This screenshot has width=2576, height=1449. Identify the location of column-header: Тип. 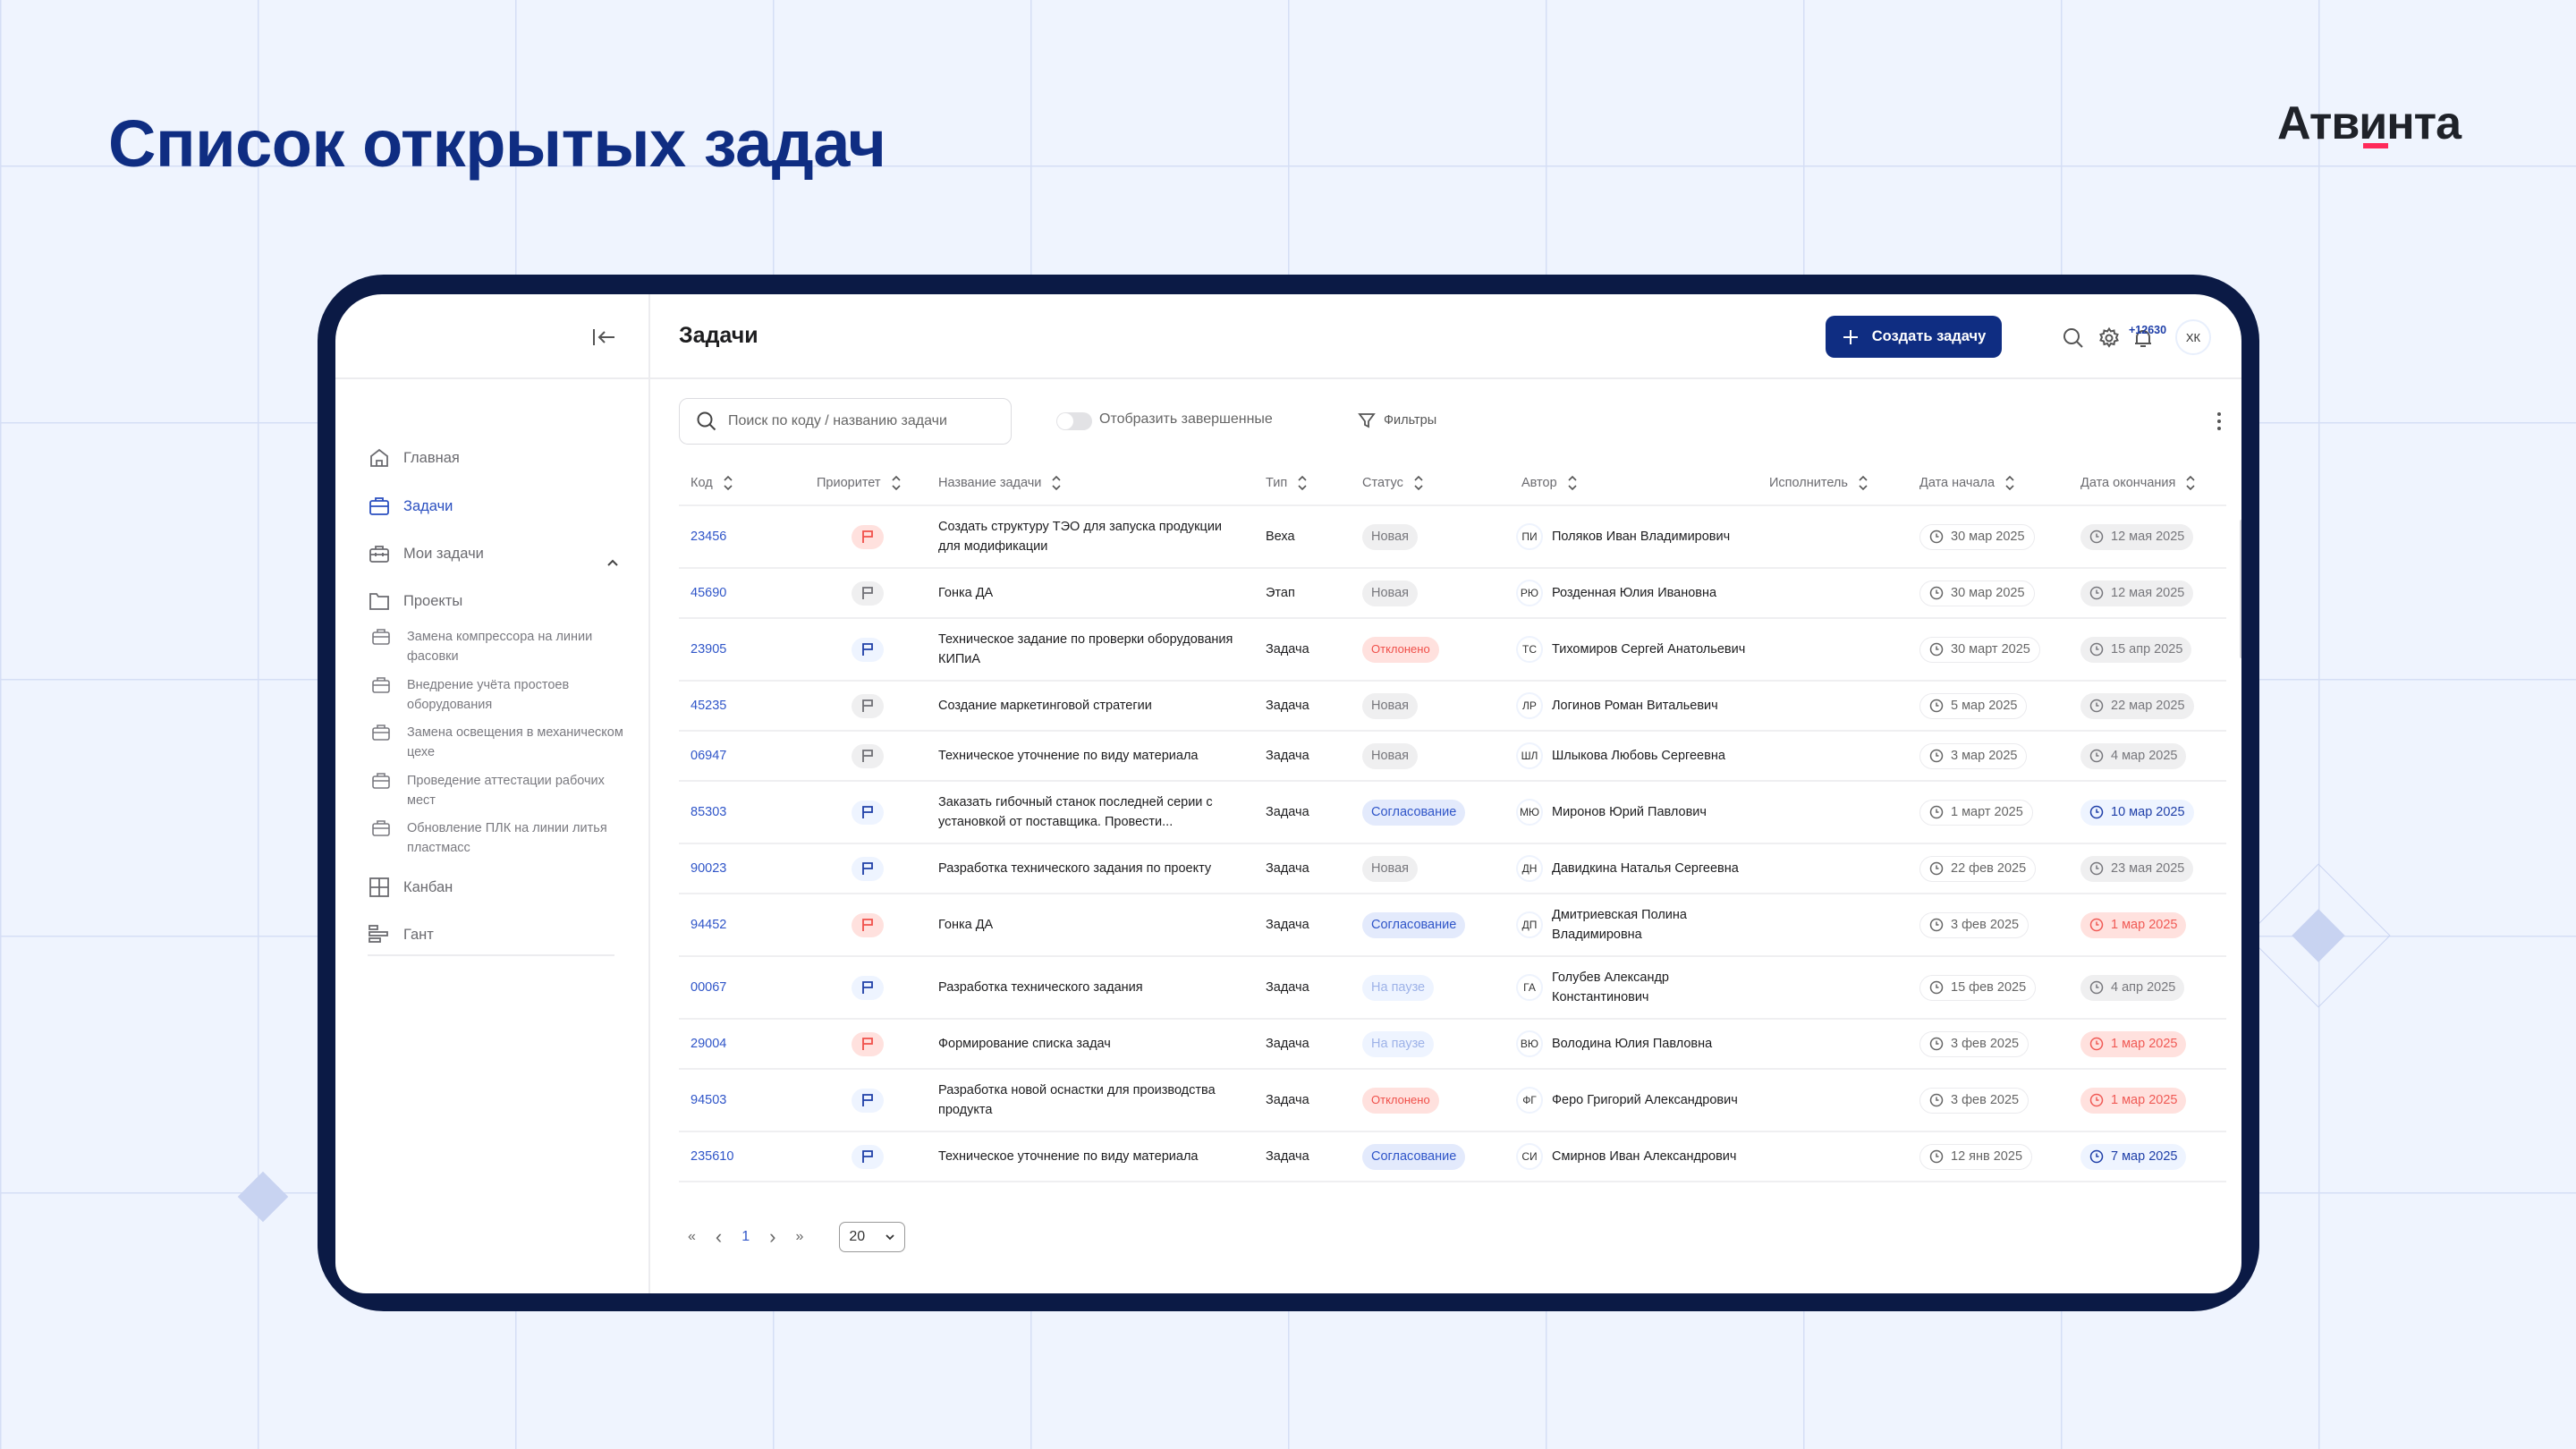
(1302, 483).